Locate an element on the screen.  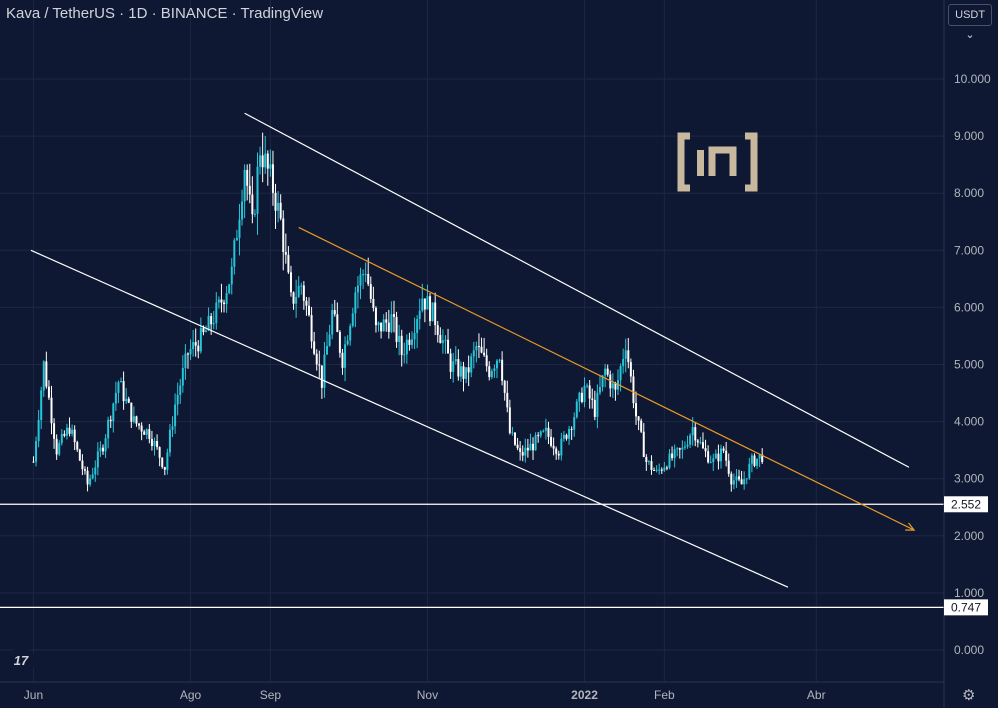
tradingview-logo: 17 is located at coordinates (21, 661).